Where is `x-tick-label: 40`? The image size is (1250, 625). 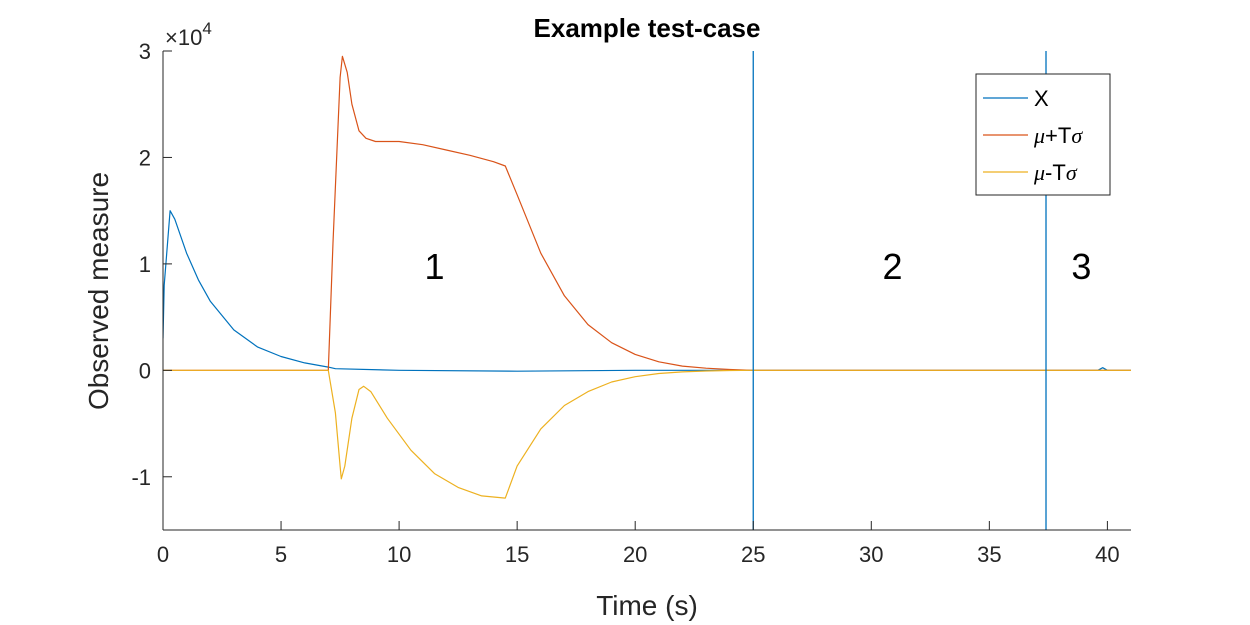 x-tick-label: 40 is located at coordinates (1107, 554).